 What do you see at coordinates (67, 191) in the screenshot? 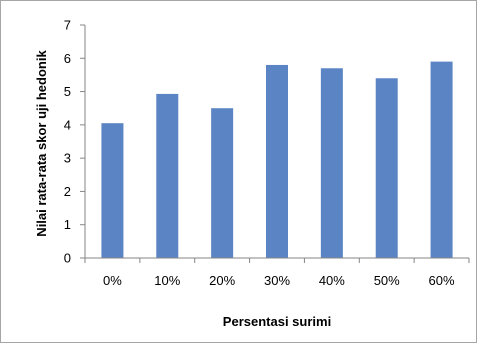
I see `y-tick-label: 2` at bounding box center [67, 191].